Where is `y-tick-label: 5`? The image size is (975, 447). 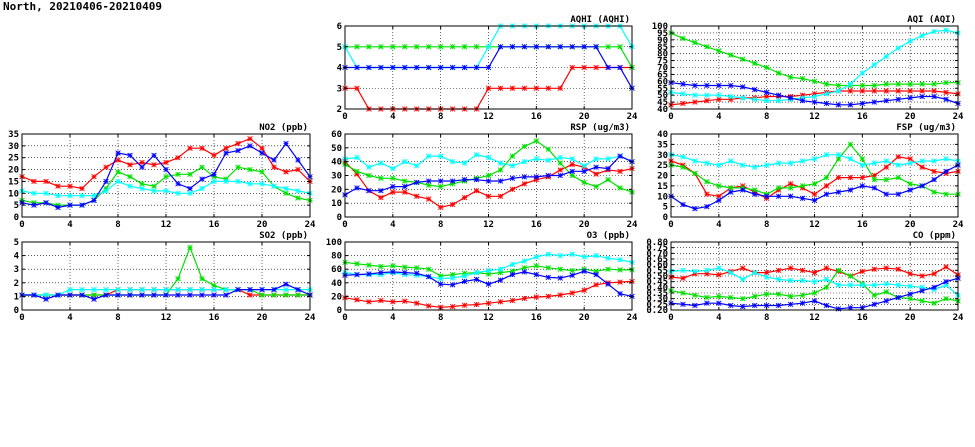 y-tick-label: 5 is located at coordinates (16, 243).